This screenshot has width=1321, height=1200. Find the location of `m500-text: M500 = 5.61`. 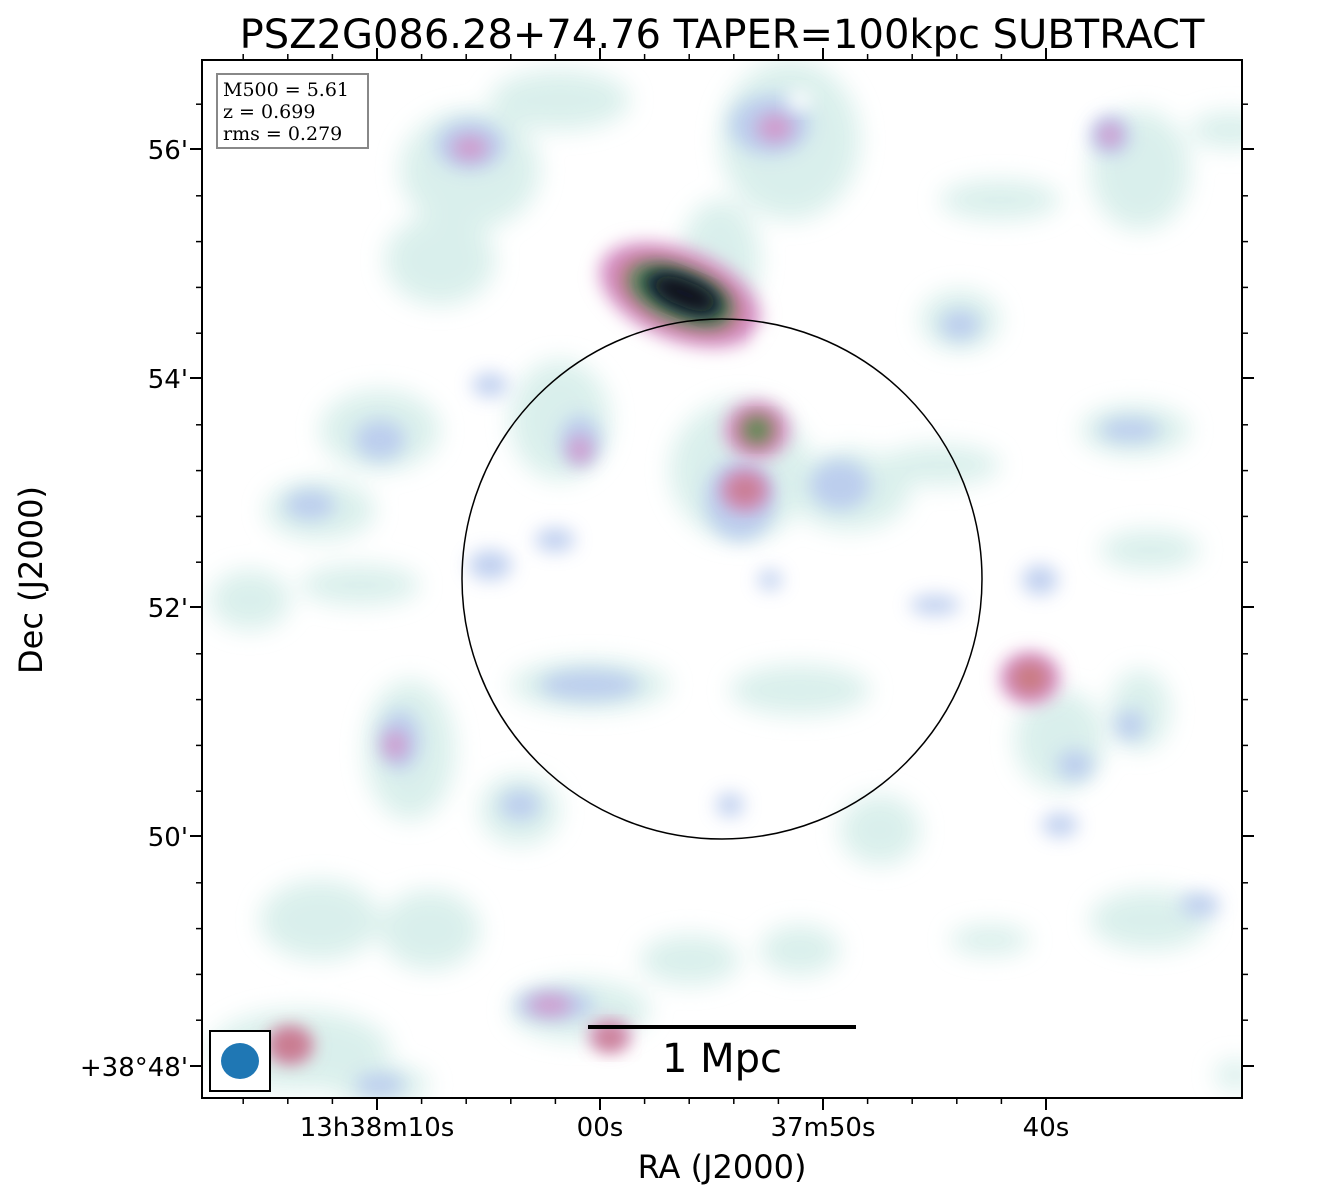

m500-text: M500 = 5.61 is located at coordinates (286, 90).